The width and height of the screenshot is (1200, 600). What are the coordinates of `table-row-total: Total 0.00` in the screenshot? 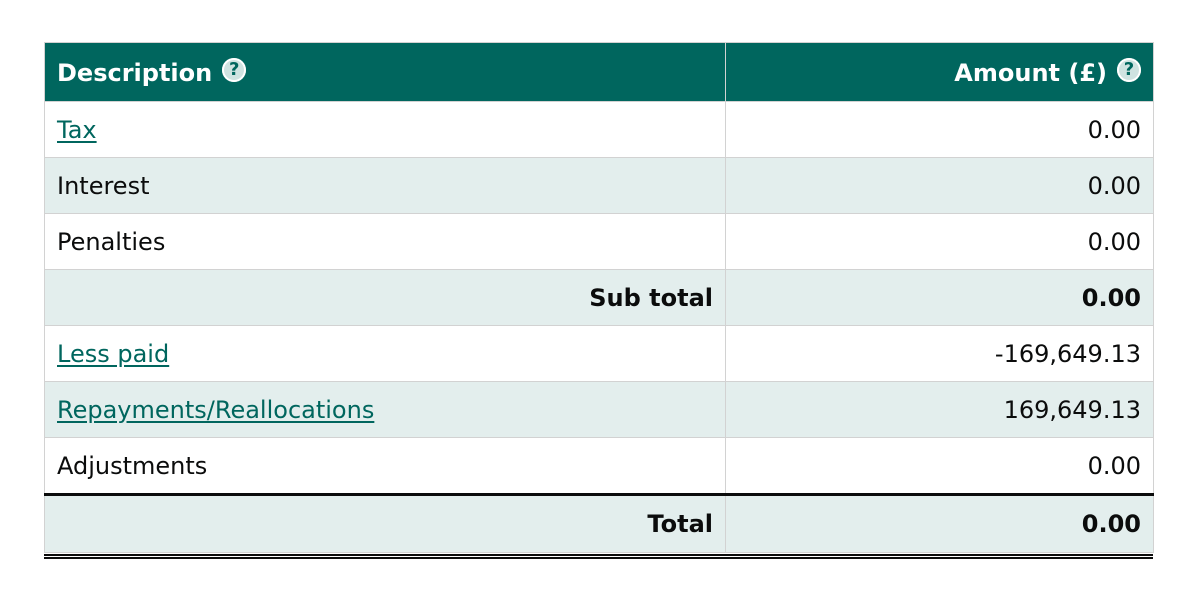 It's located at (599, 523).